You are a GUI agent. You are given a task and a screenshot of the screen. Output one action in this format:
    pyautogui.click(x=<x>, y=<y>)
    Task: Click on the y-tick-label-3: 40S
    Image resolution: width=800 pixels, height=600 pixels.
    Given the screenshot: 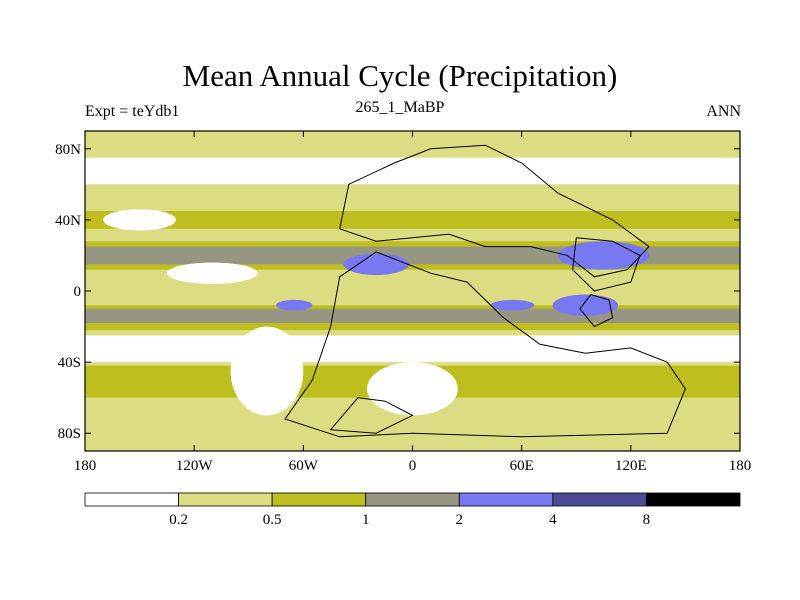 What is the action you would take?
    pyautogui.click(x=69, y=363)
    